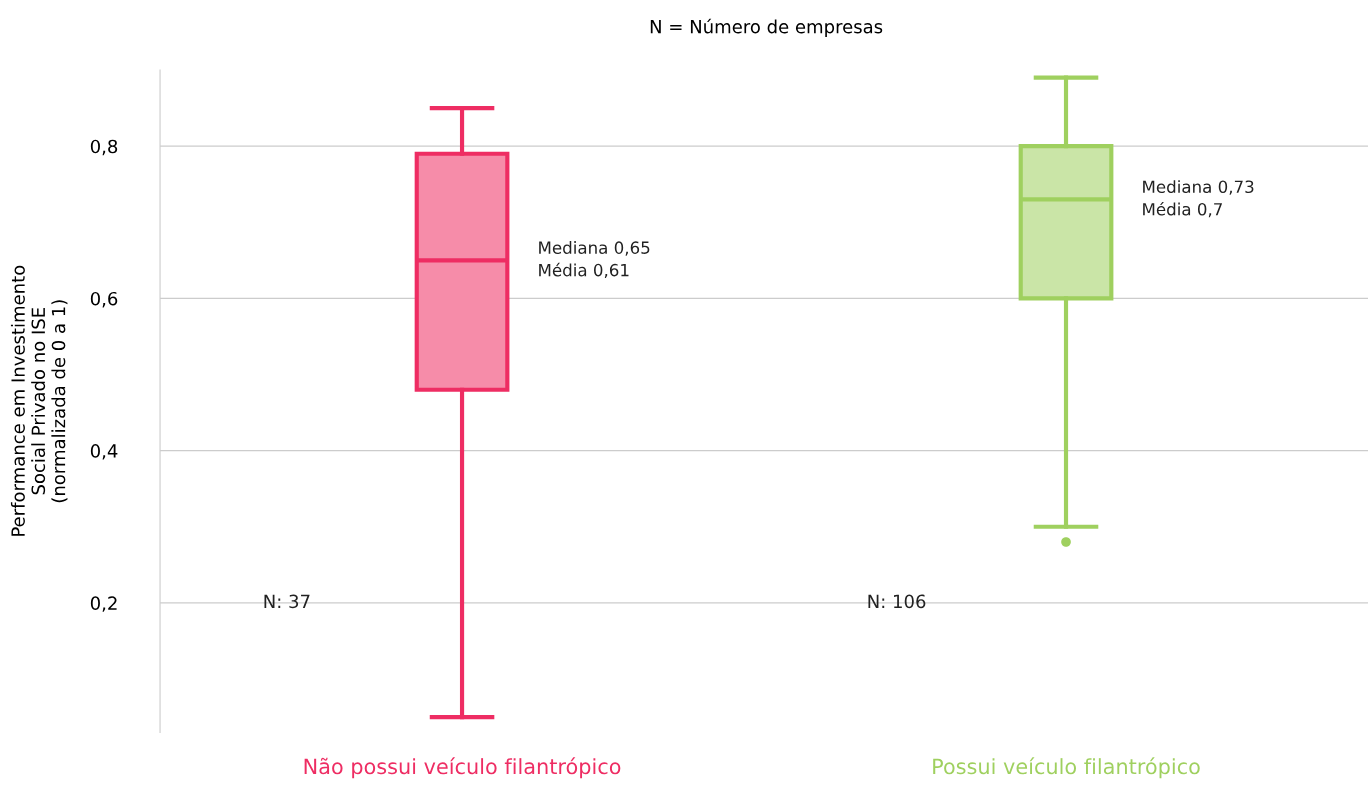  I want to click on y-tick-label: 0,8, so click(104, 147).